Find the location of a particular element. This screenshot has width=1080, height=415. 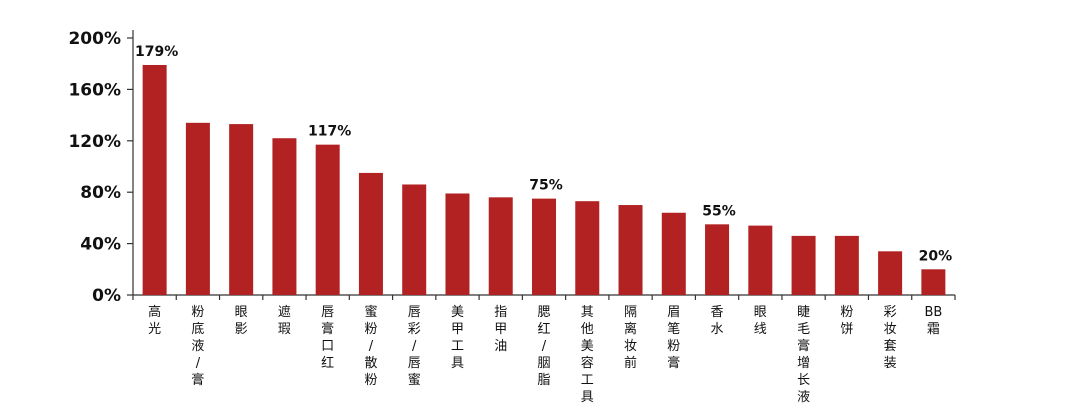

x-category-label: 腮红/胭脂 is located at coordinates (543, 346).